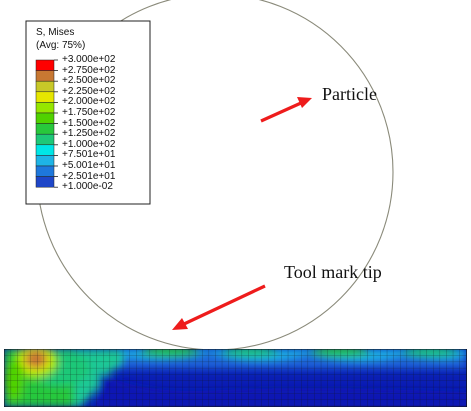  What do you see at coordinates (286, 110) in the screenshot?
I see `particle-arrow` at bounding box center [286, 110].